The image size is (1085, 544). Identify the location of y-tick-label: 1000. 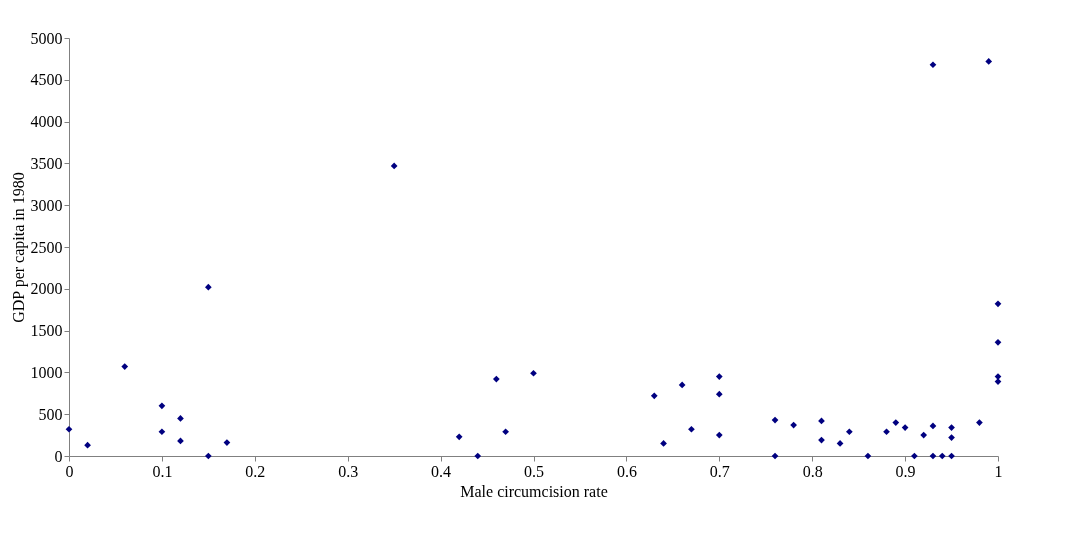
(46, 372).